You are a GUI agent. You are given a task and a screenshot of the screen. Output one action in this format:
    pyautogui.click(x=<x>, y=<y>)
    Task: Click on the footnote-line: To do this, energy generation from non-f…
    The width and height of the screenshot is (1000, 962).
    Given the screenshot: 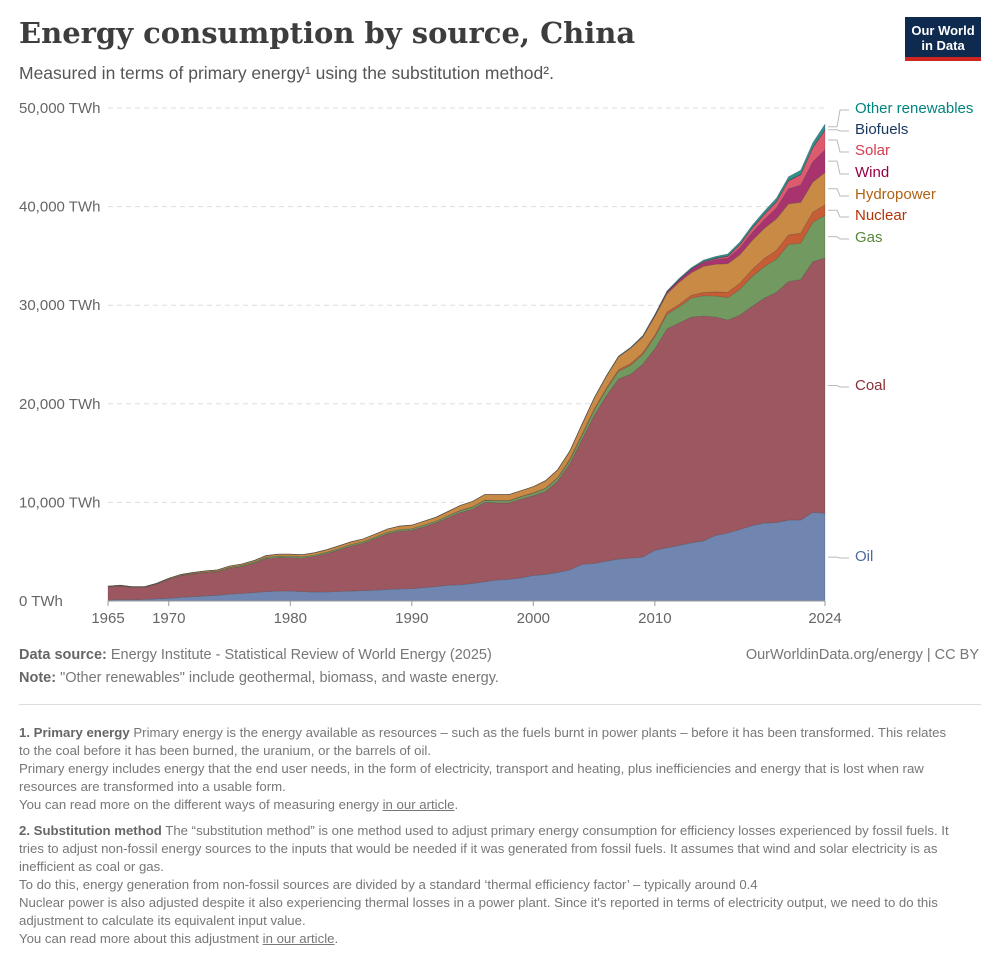 What is the action you would take?
    pyautogui.click(x=388, y=884)
    